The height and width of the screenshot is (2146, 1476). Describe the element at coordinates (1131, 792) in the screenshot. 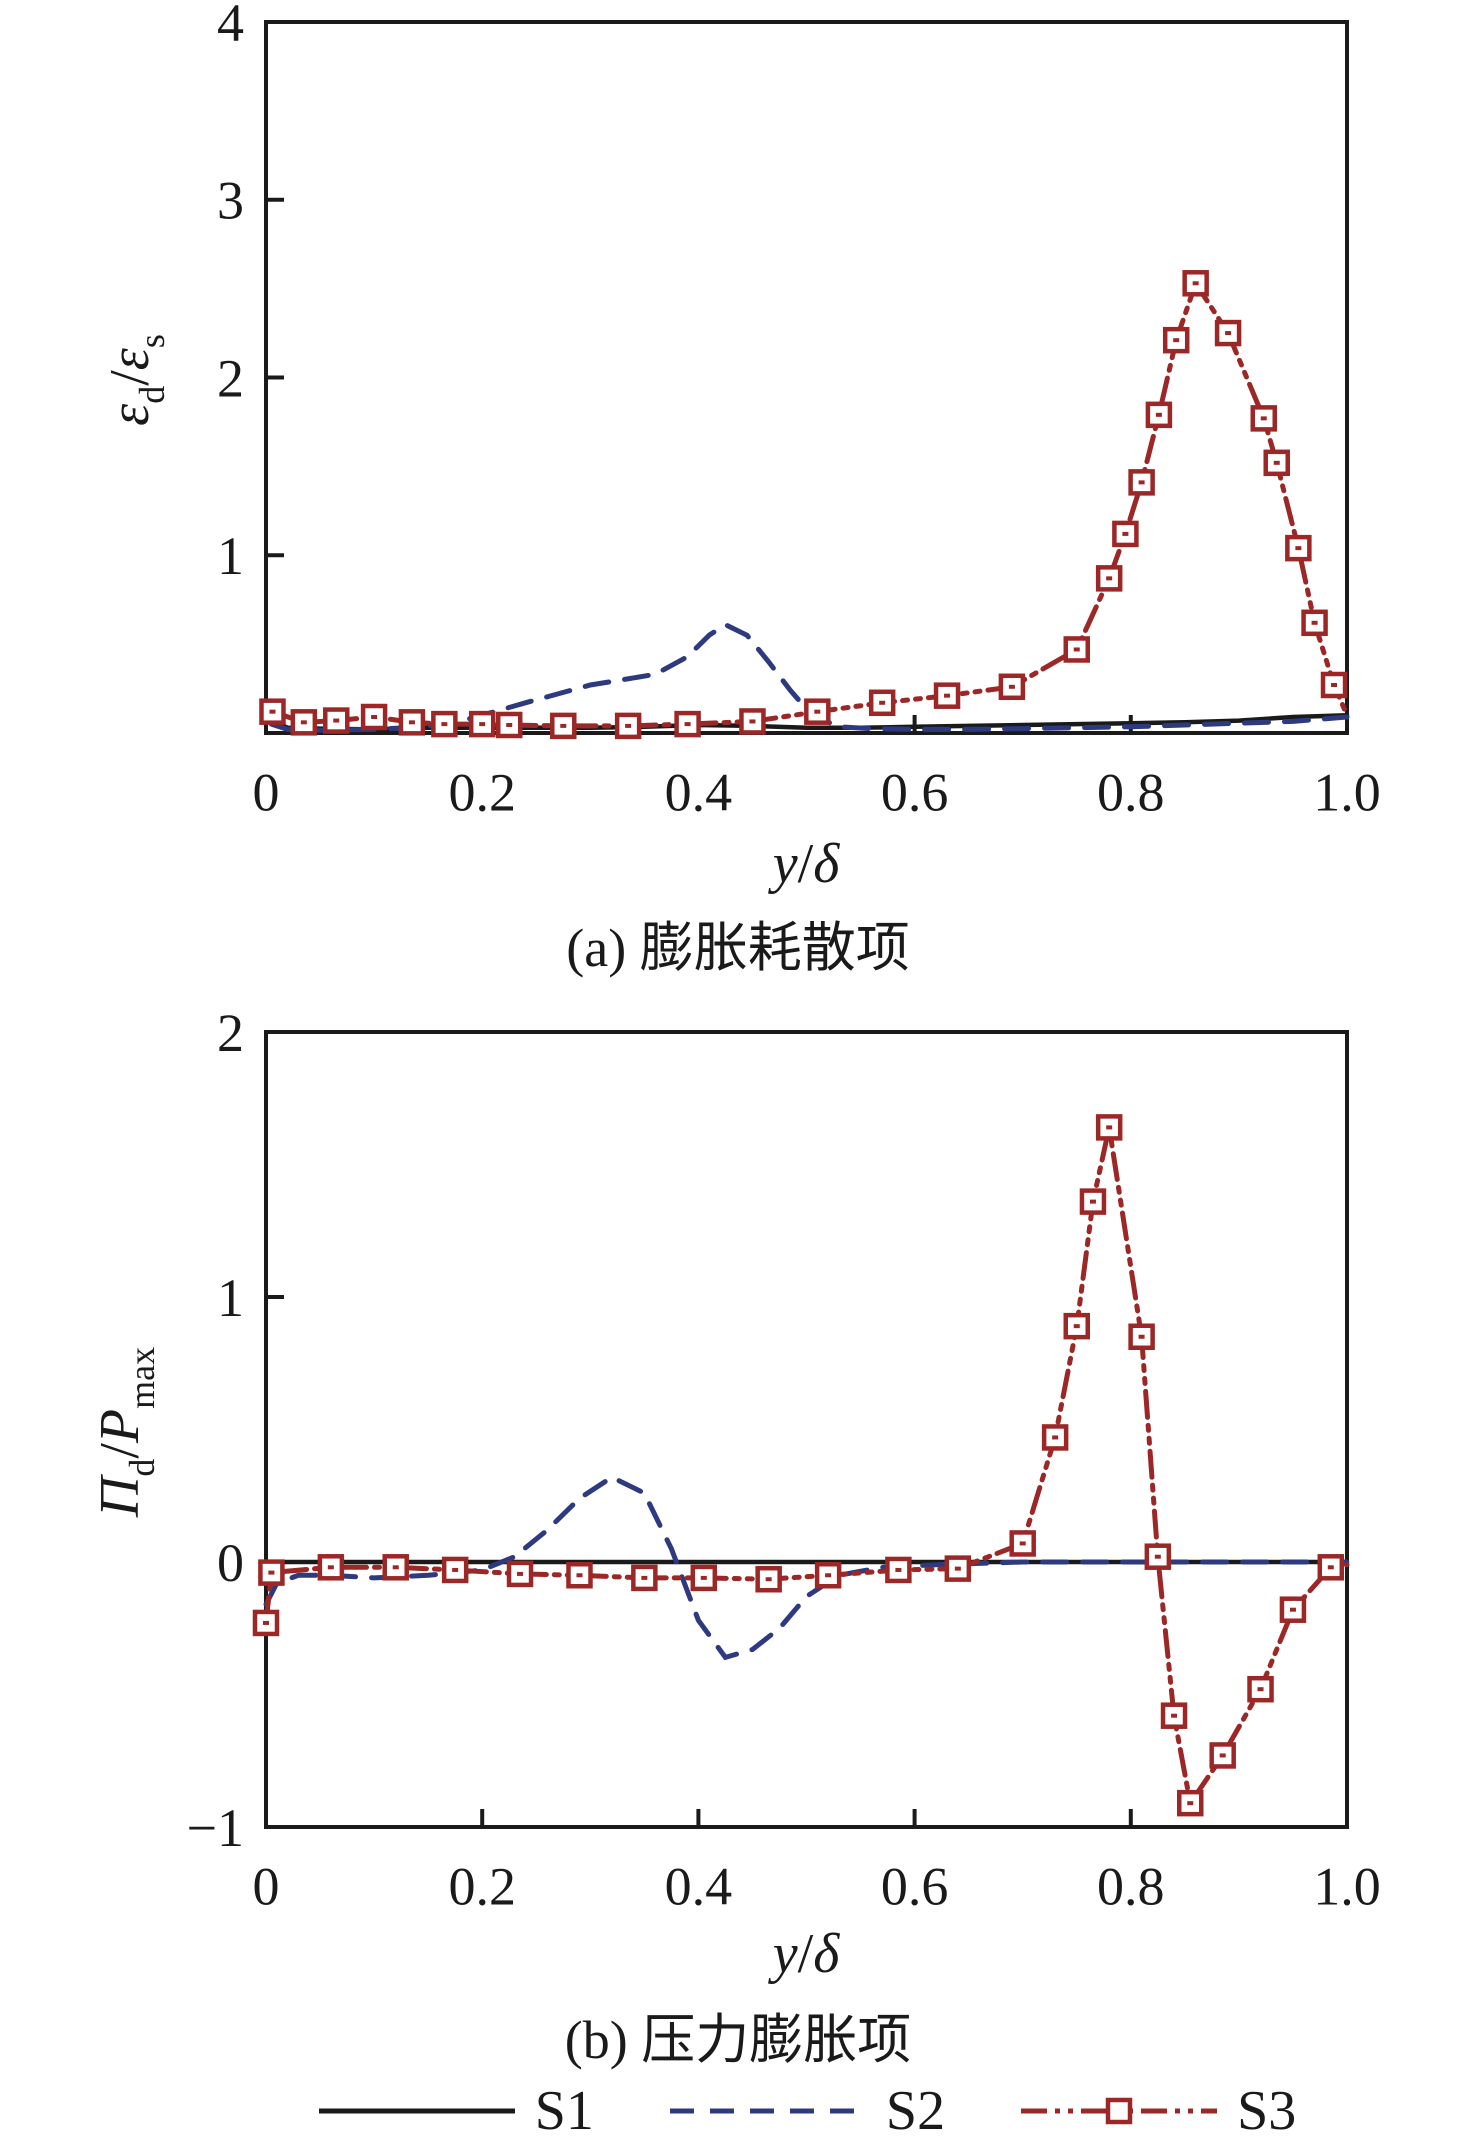

I see `plot-a-xtick-label-4: 0.8` at that location.